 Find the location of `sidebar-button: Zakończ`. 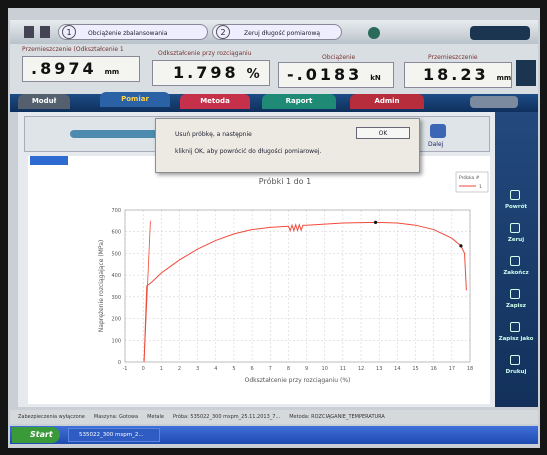

sidebar-button: Zakończ is located at coordinates (516, 273).